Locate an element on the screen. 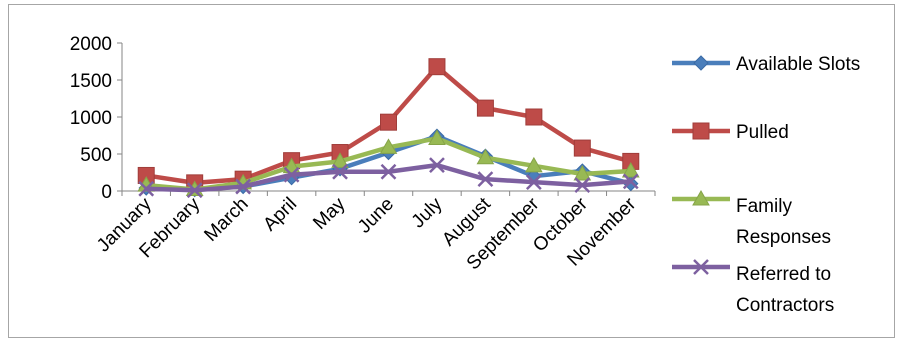  x-tick-label: April is located at coordinates (280, 215).